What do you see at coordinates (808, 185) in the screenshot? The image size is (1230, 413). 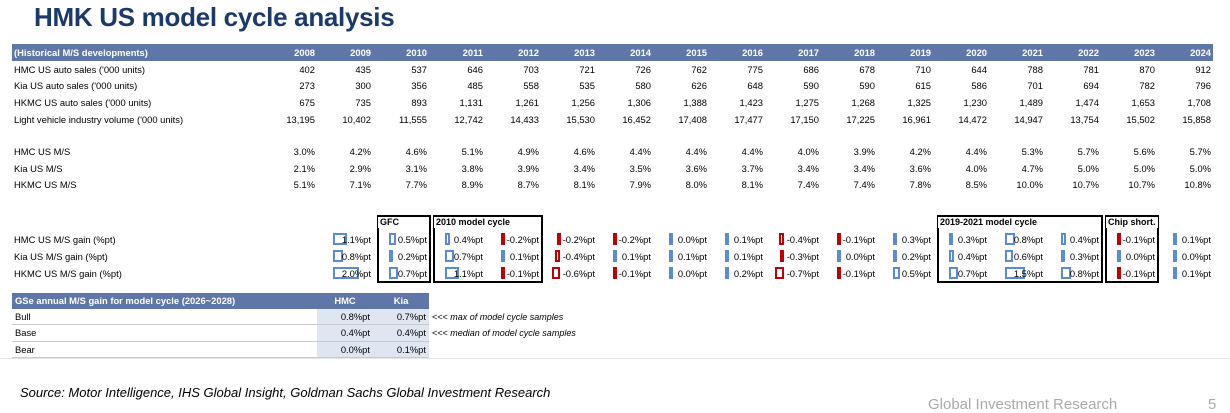 I see `table-cell: 7.4%` at bounding box center [808, 185].